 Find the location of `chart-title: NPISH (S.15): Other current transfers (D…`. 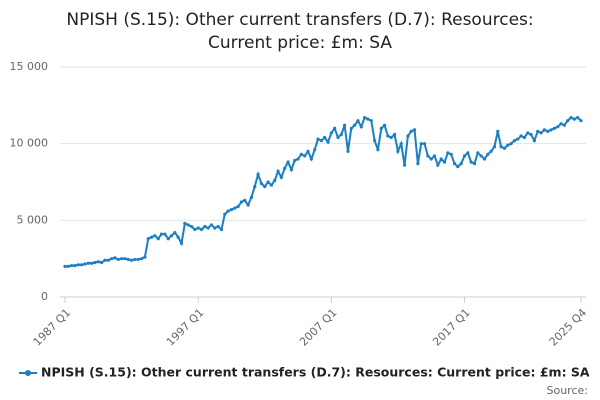

chart-title: NPISH (S.15): Other current transfers (D… is located at coordinates (299, 20).